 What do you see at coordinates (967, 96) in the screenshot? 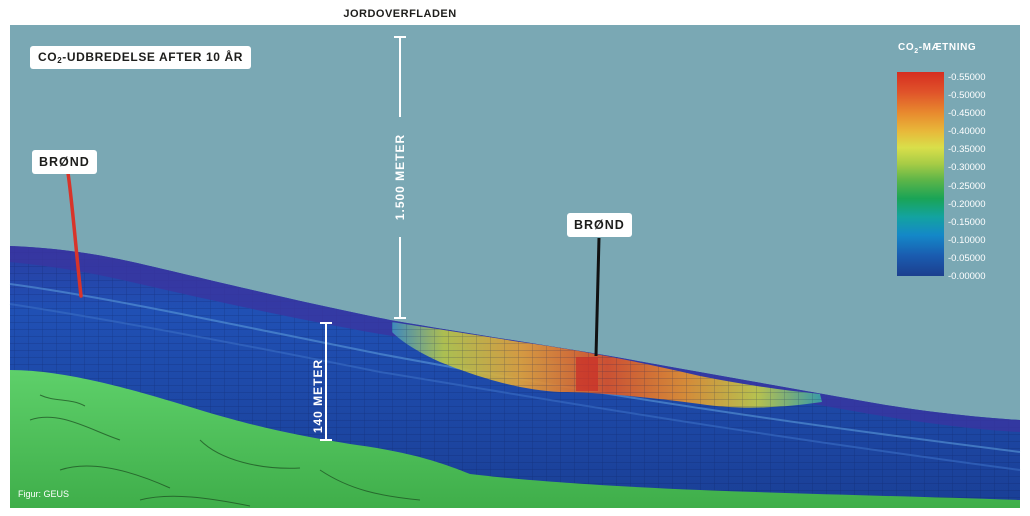
I see `legend-tick-label: -0.50000` at bounding box center [967, 96].